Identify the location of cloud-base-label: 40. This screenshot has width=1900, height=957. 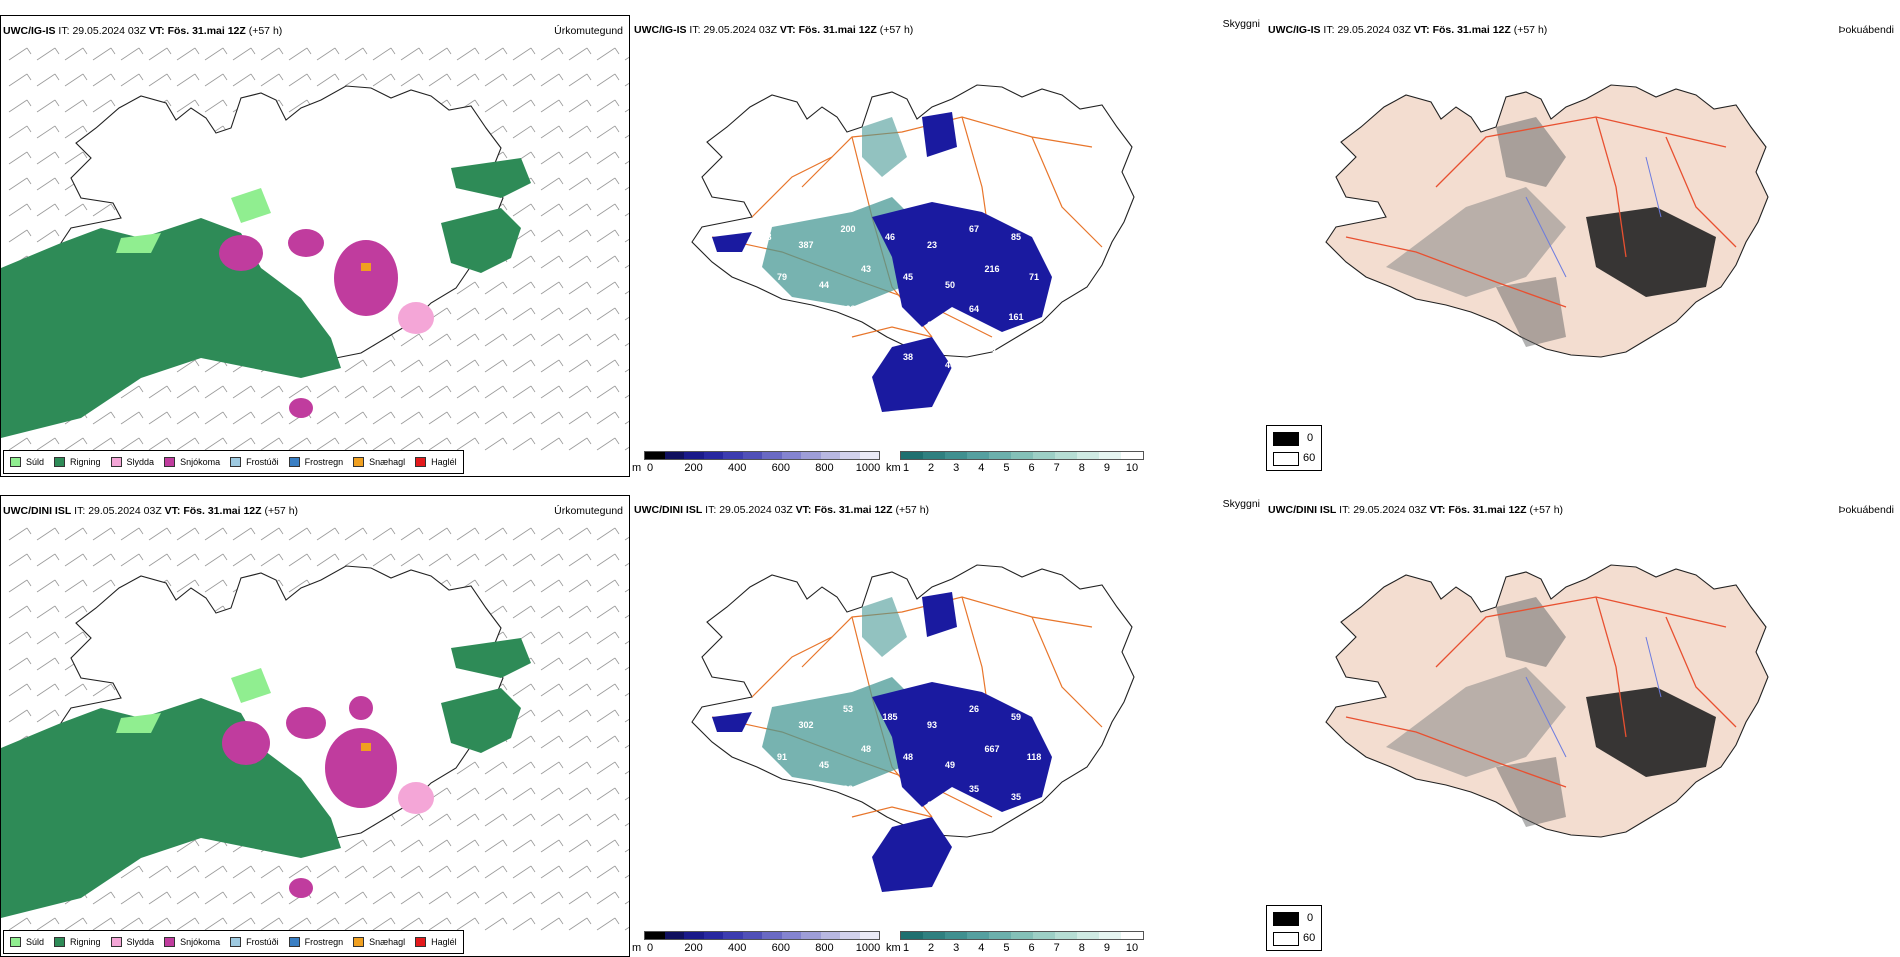
(950, 365).